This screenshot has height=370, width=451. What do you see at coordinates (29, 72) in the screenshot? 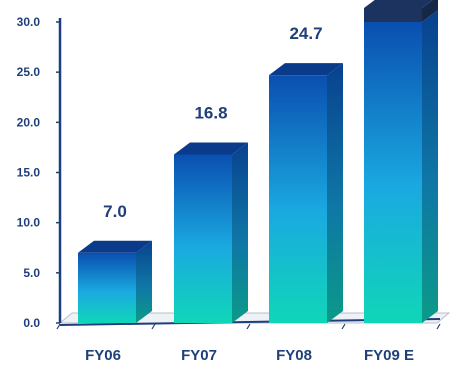
I see `y-tick-label: 25.0` at bounding box center [29, 72].